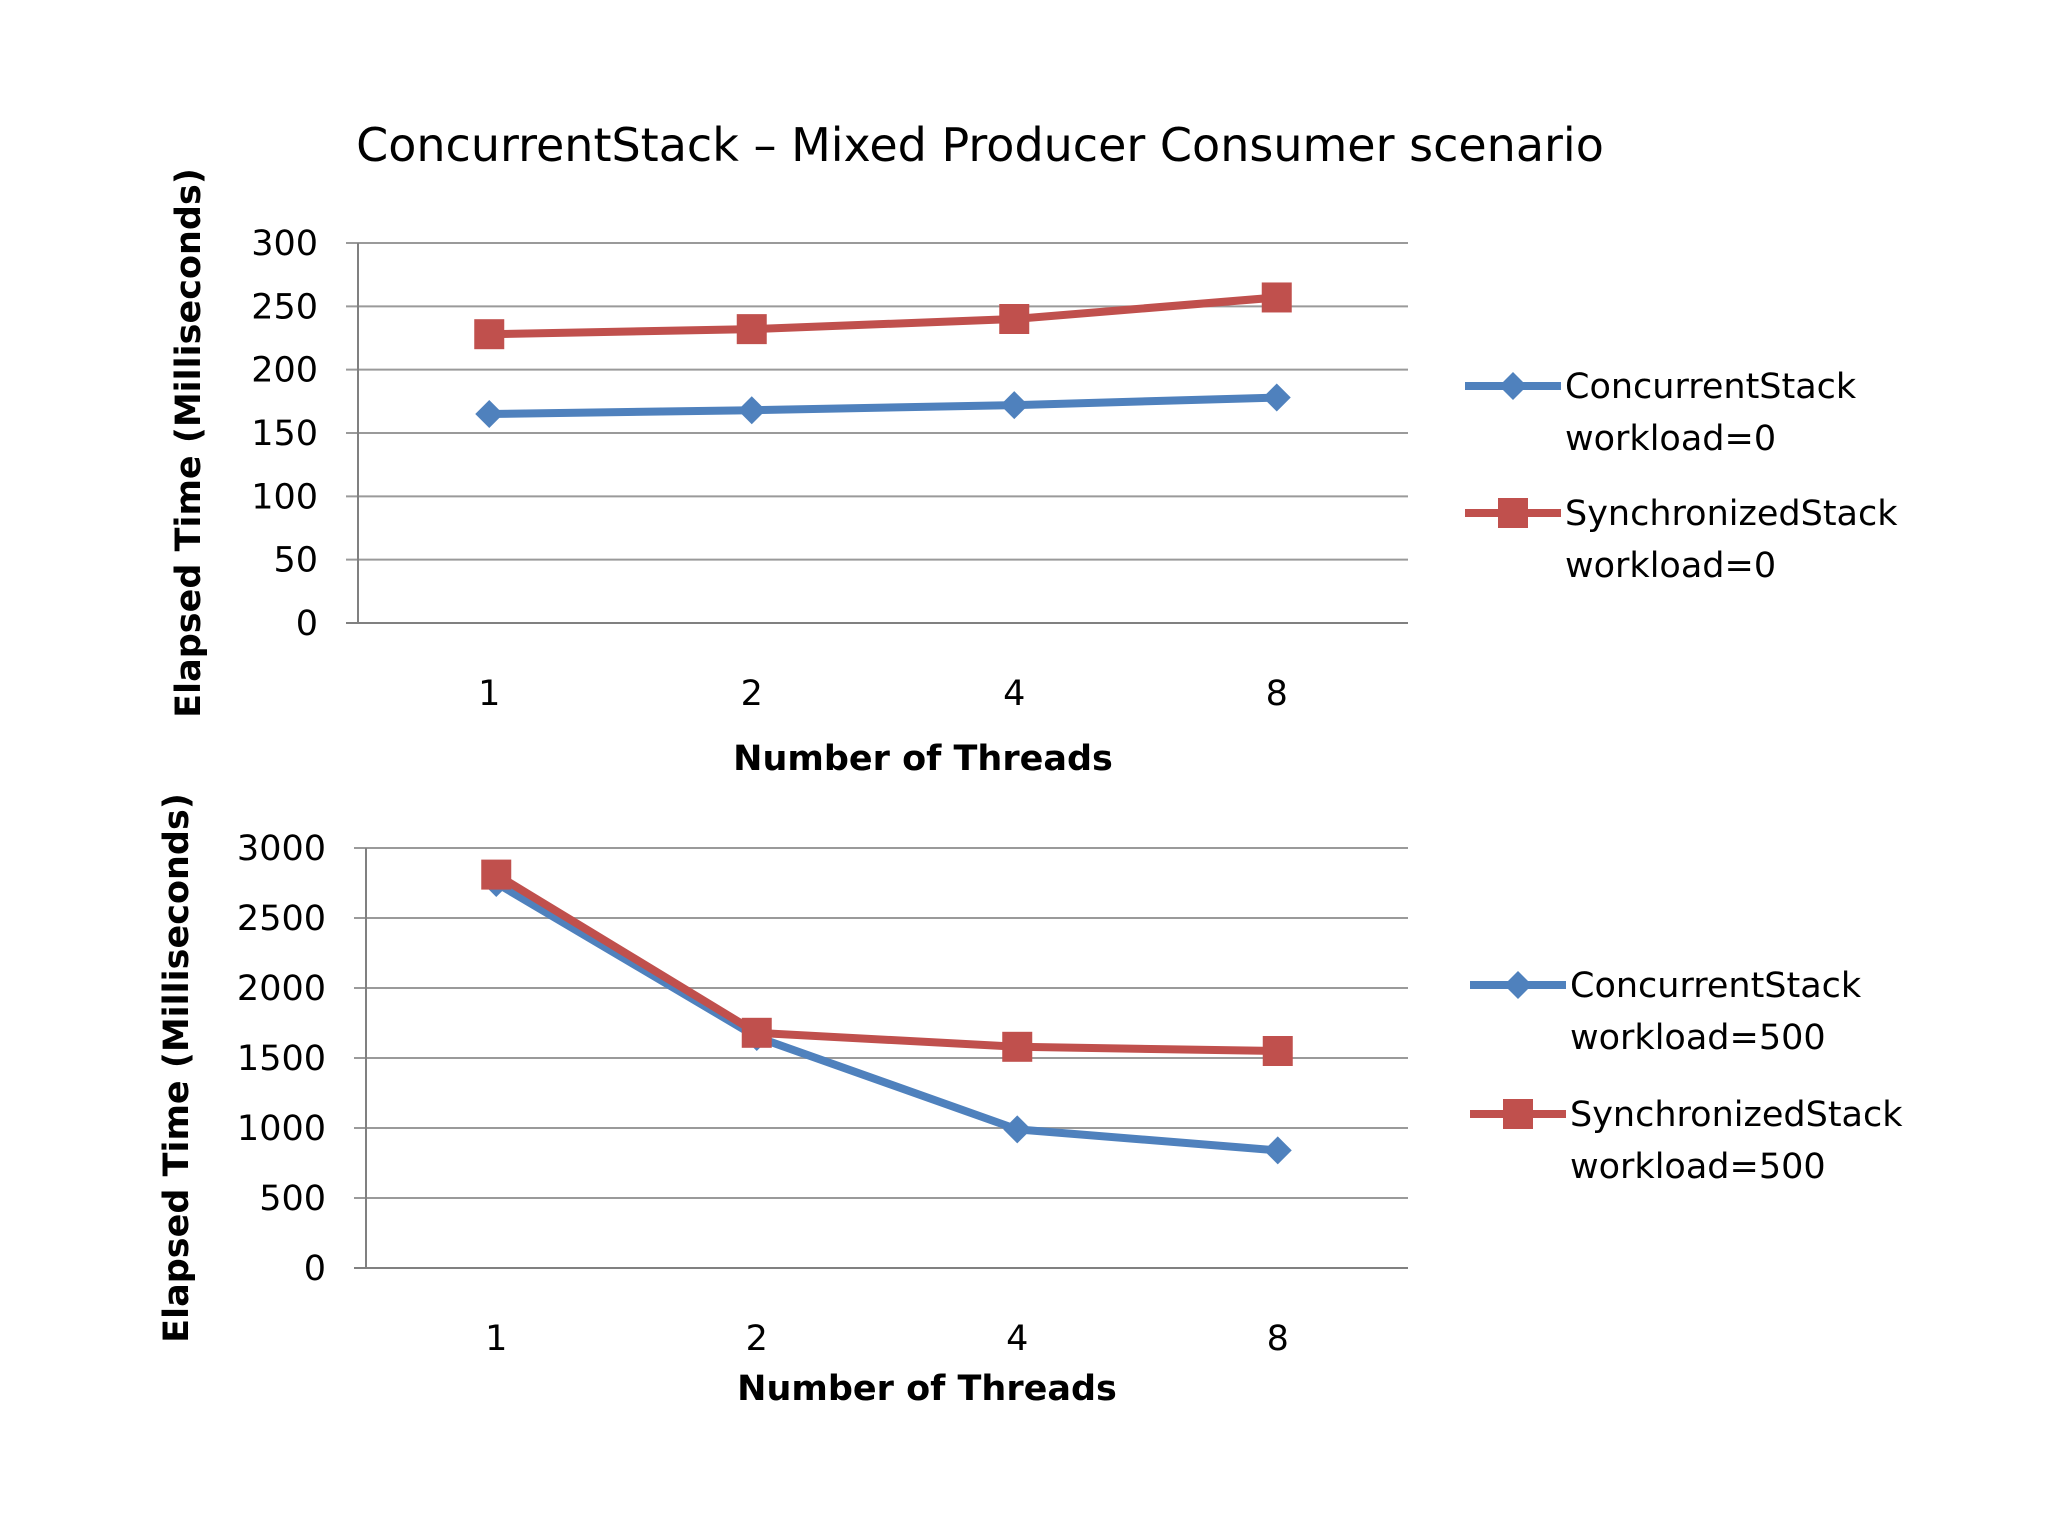 Image resolution: width=2048 pixels, height=1536 pixels. I want to click on top-y-tick-label: 0, so click(307, 624).